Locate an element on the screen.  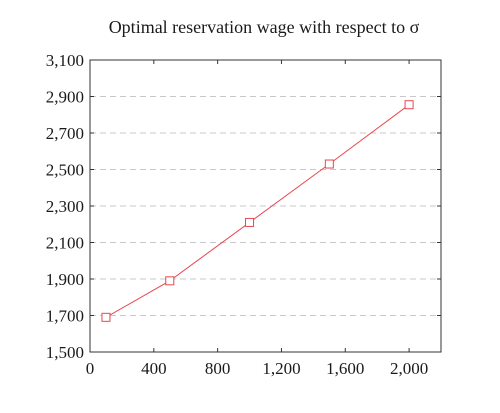
y-tick-label: 1,700 is located at coordinates (65, 316).